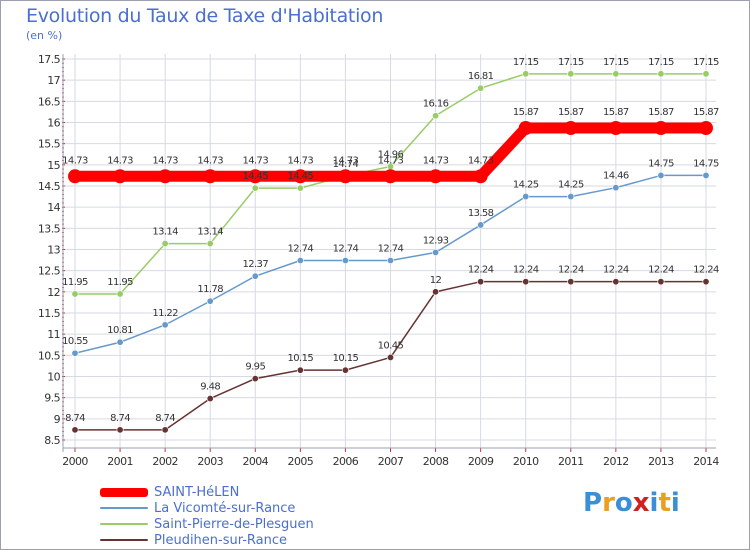 This screenshot has width=750, height=550. Describe the element at coordinates (53, 165) in the screenshot. I see `y-tick-label: 15` at that location.